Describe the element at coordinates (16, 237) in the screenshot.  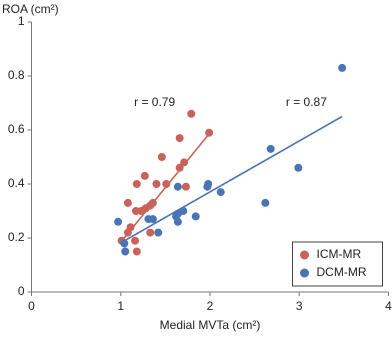
I see `y-tick-label: 0.2` at that location.